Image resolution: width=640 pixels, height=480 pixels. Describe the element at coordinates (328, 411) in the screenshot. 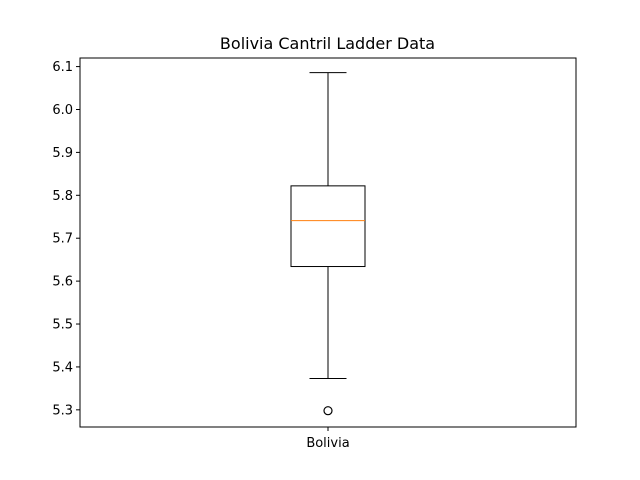

I see `outlier-point` at that location.